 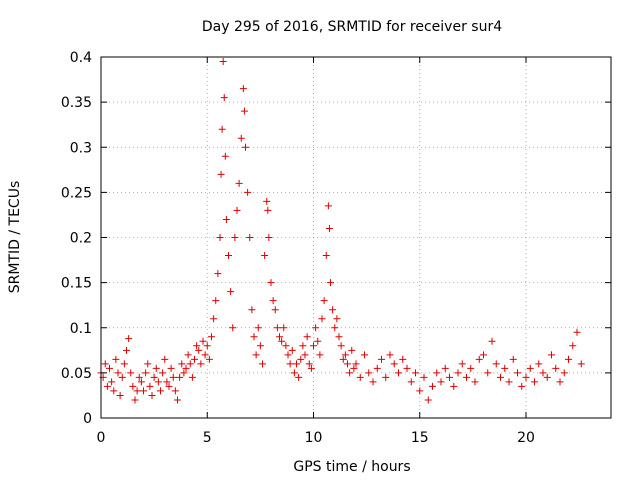 I want to click on x-tick-label: 10, so click(x=314, y=438).